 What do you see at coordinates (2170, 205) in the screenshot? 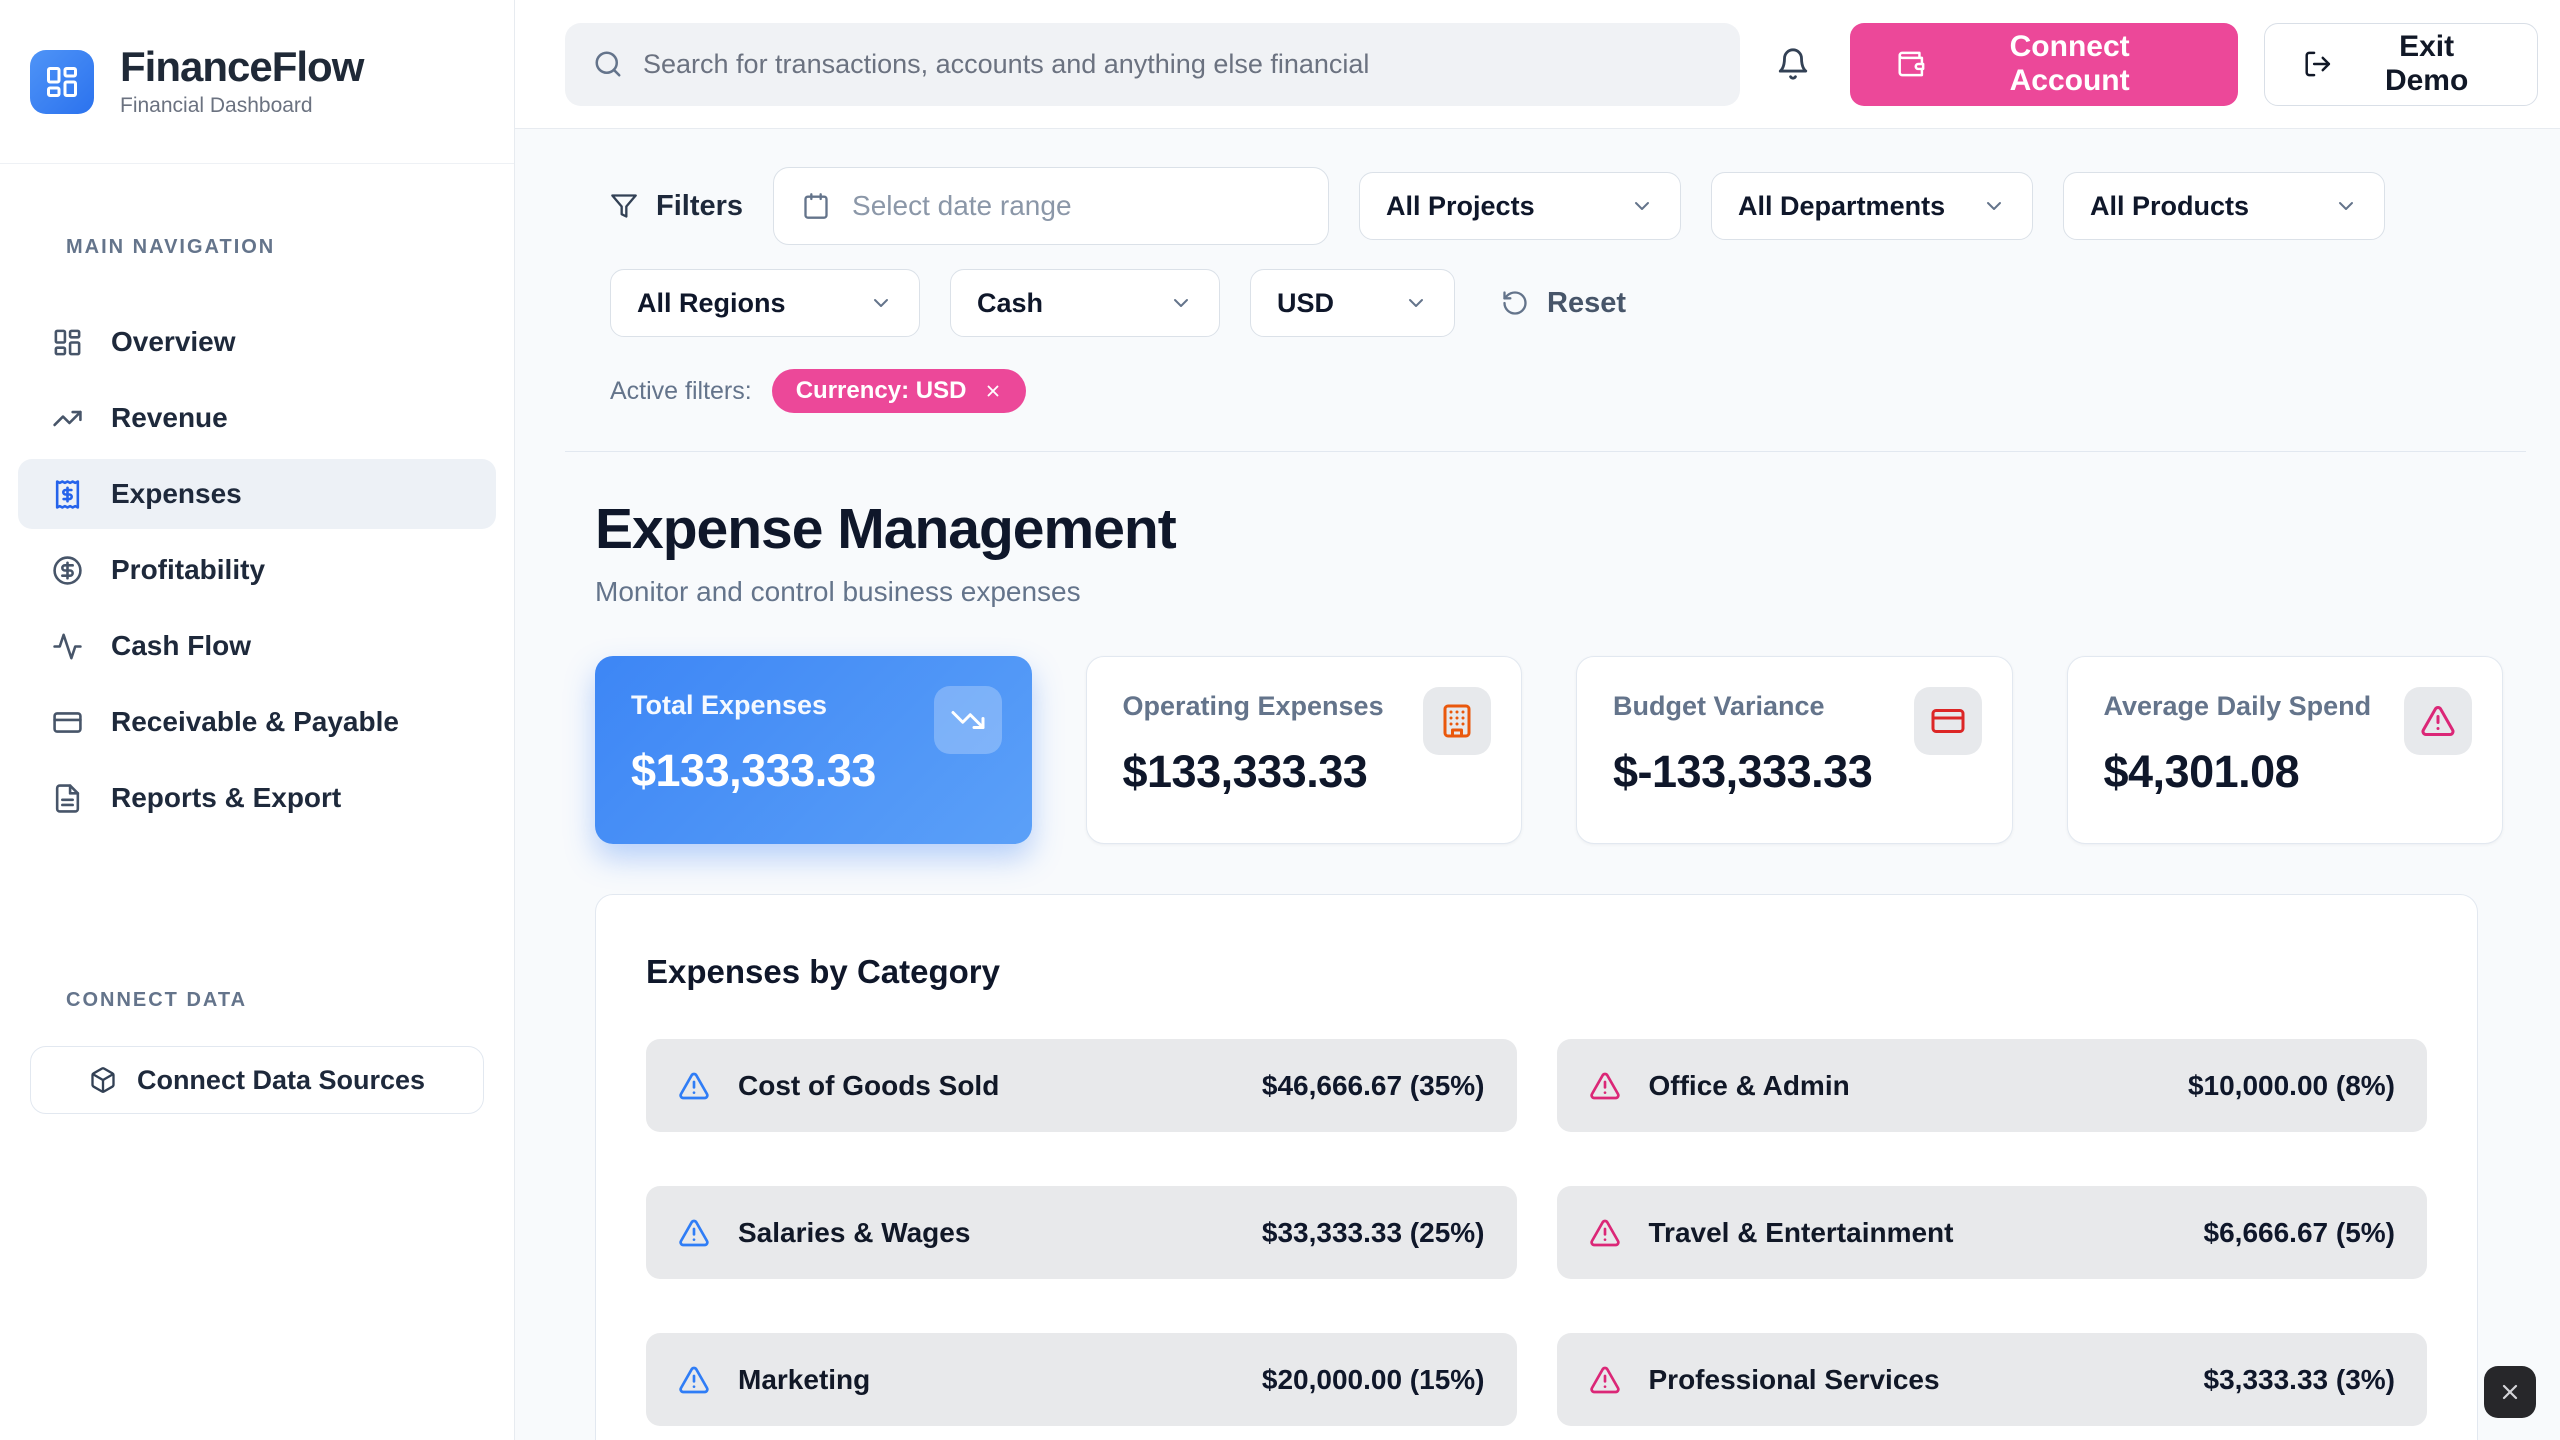
I see `select-products-value: All Products` at bounding box center [2170, 205].